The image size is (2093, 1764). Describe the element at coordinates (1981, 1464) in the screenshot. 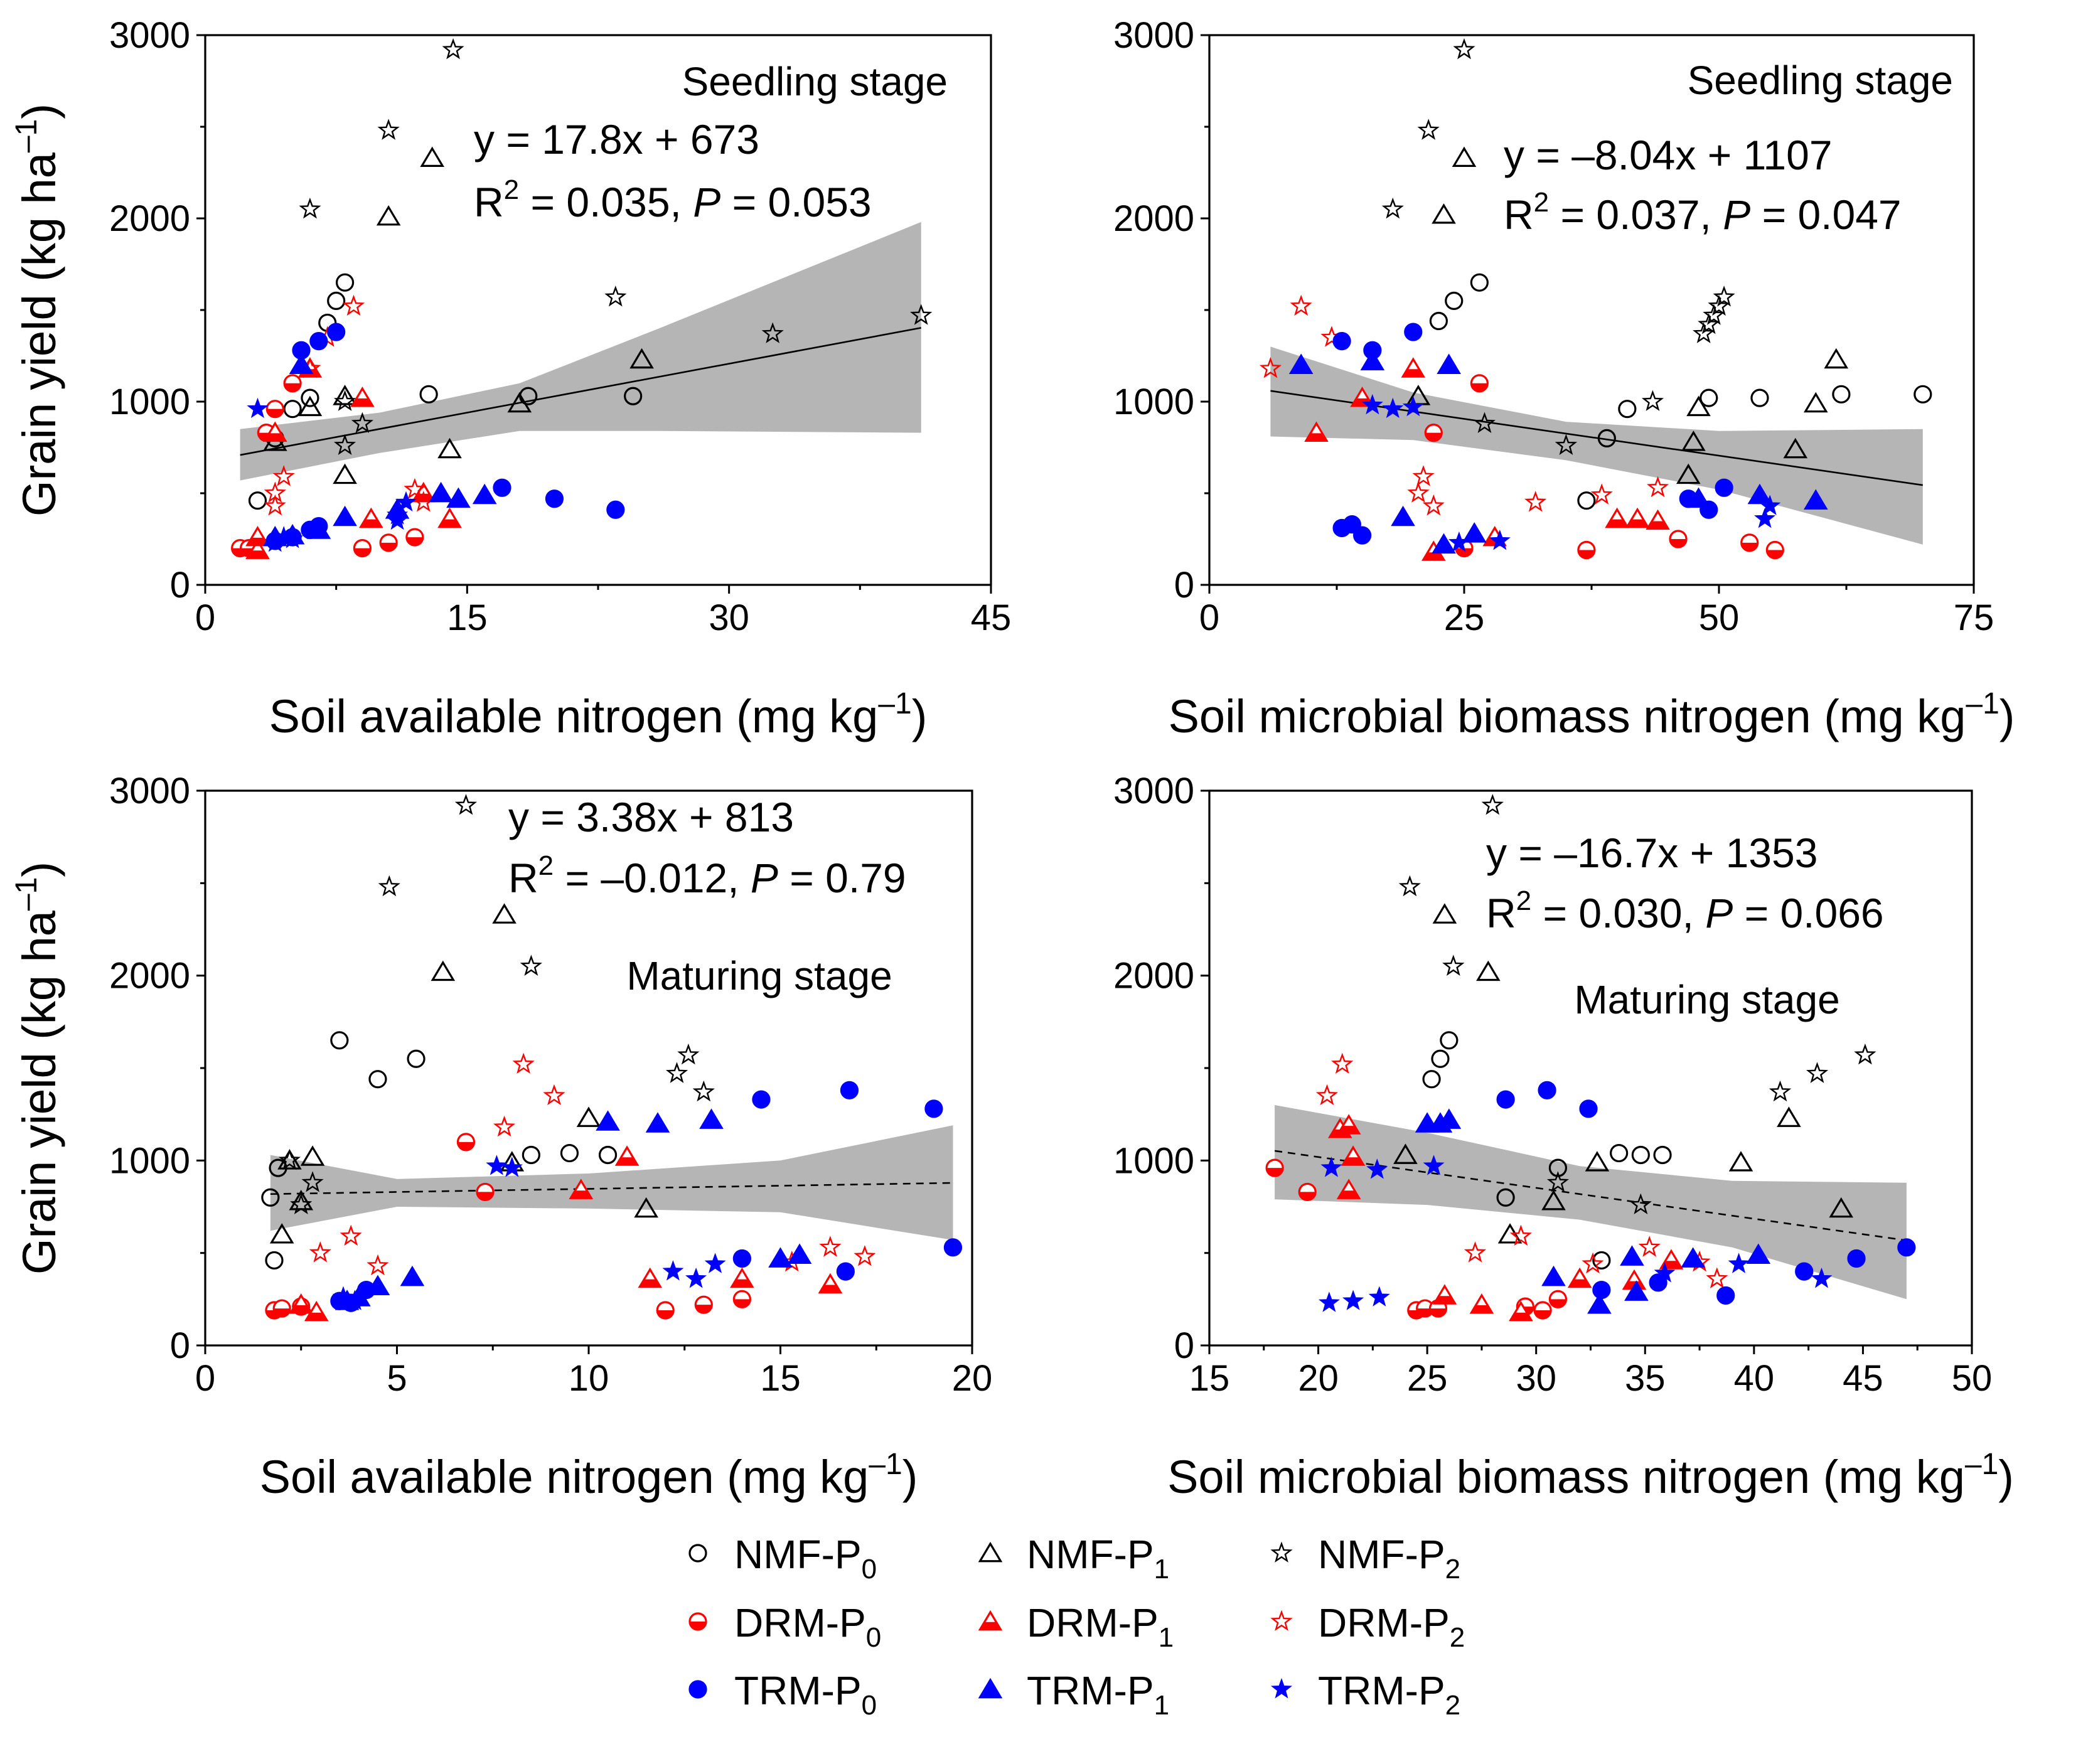

I see `x-axis-label-exponent: –1` at that location.